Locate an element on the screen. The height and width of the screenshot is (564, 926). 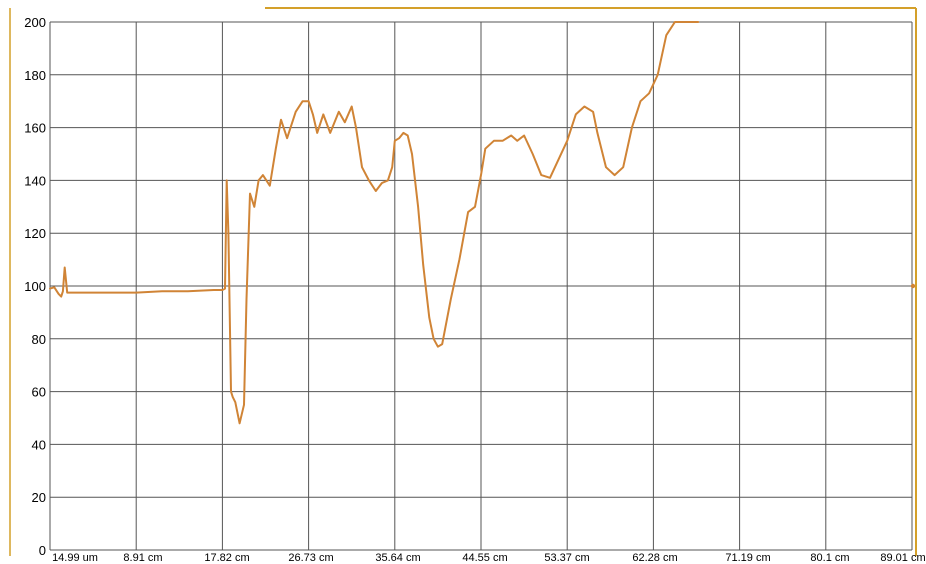
y-tick-label: 160 is located at coordinates (35, 128).